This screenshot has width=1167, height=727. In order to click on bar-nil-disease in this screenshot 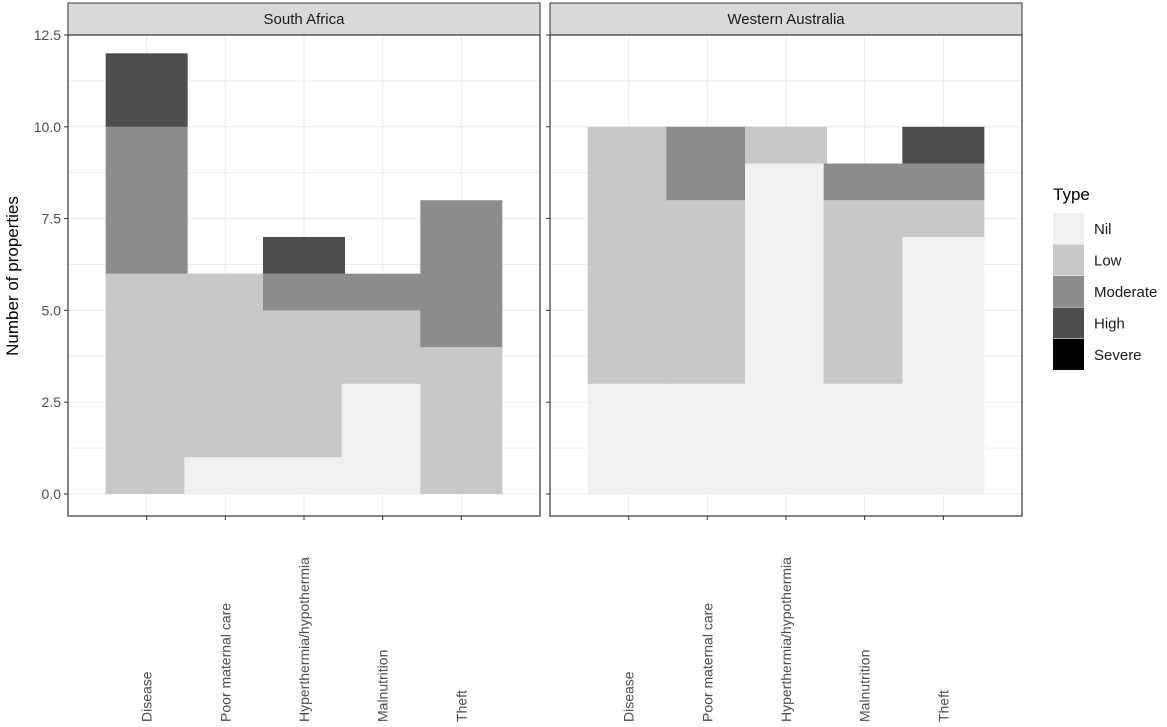, I will do `click(628, 438)`.